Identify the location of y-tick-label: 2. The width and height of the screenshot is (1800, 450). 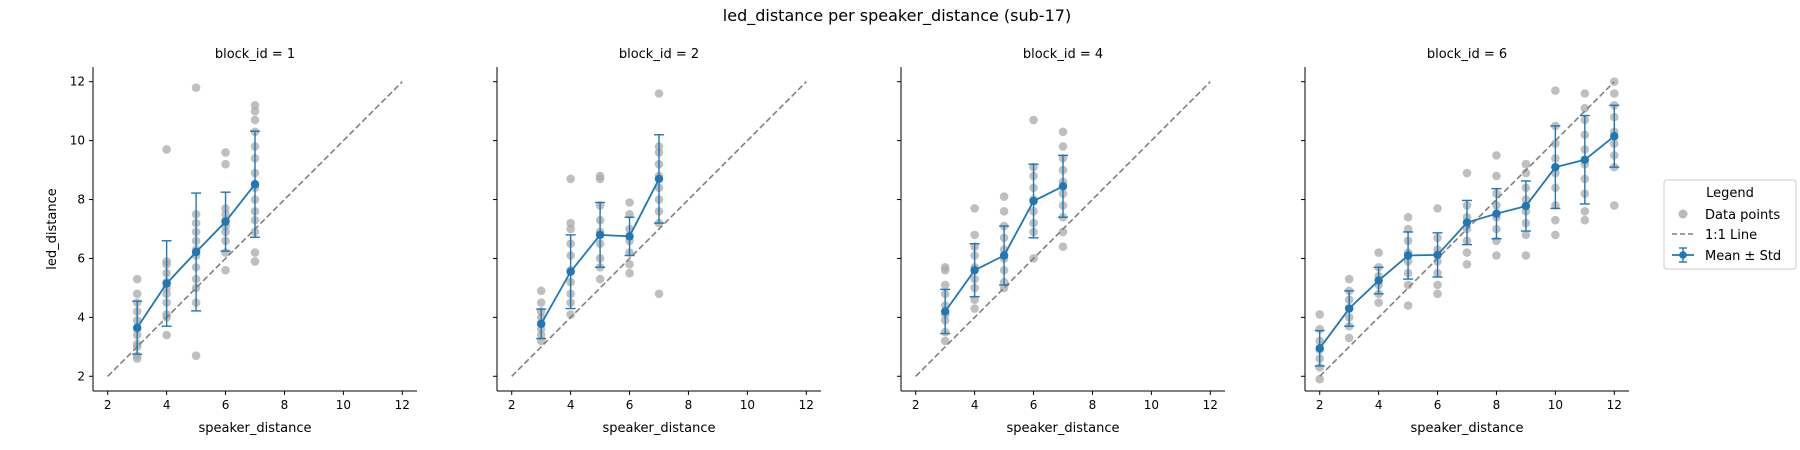
(81, 376).